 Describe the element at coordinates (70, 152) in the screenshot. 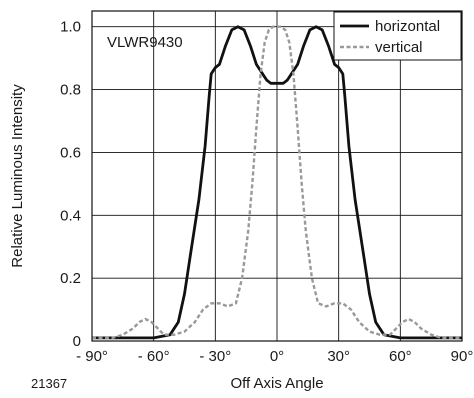

I see `y-tick-label: 0.6` at that location.